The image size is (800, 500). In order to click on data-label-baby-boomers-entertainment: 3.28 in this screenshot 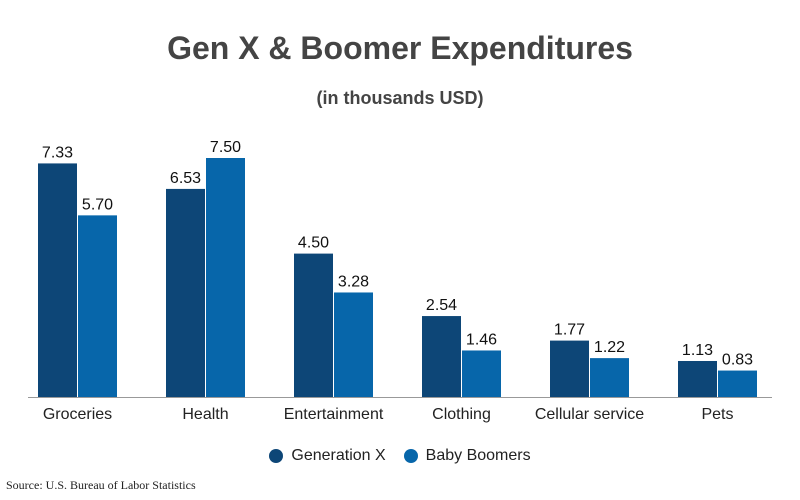, I will do `click(353, 281)`.